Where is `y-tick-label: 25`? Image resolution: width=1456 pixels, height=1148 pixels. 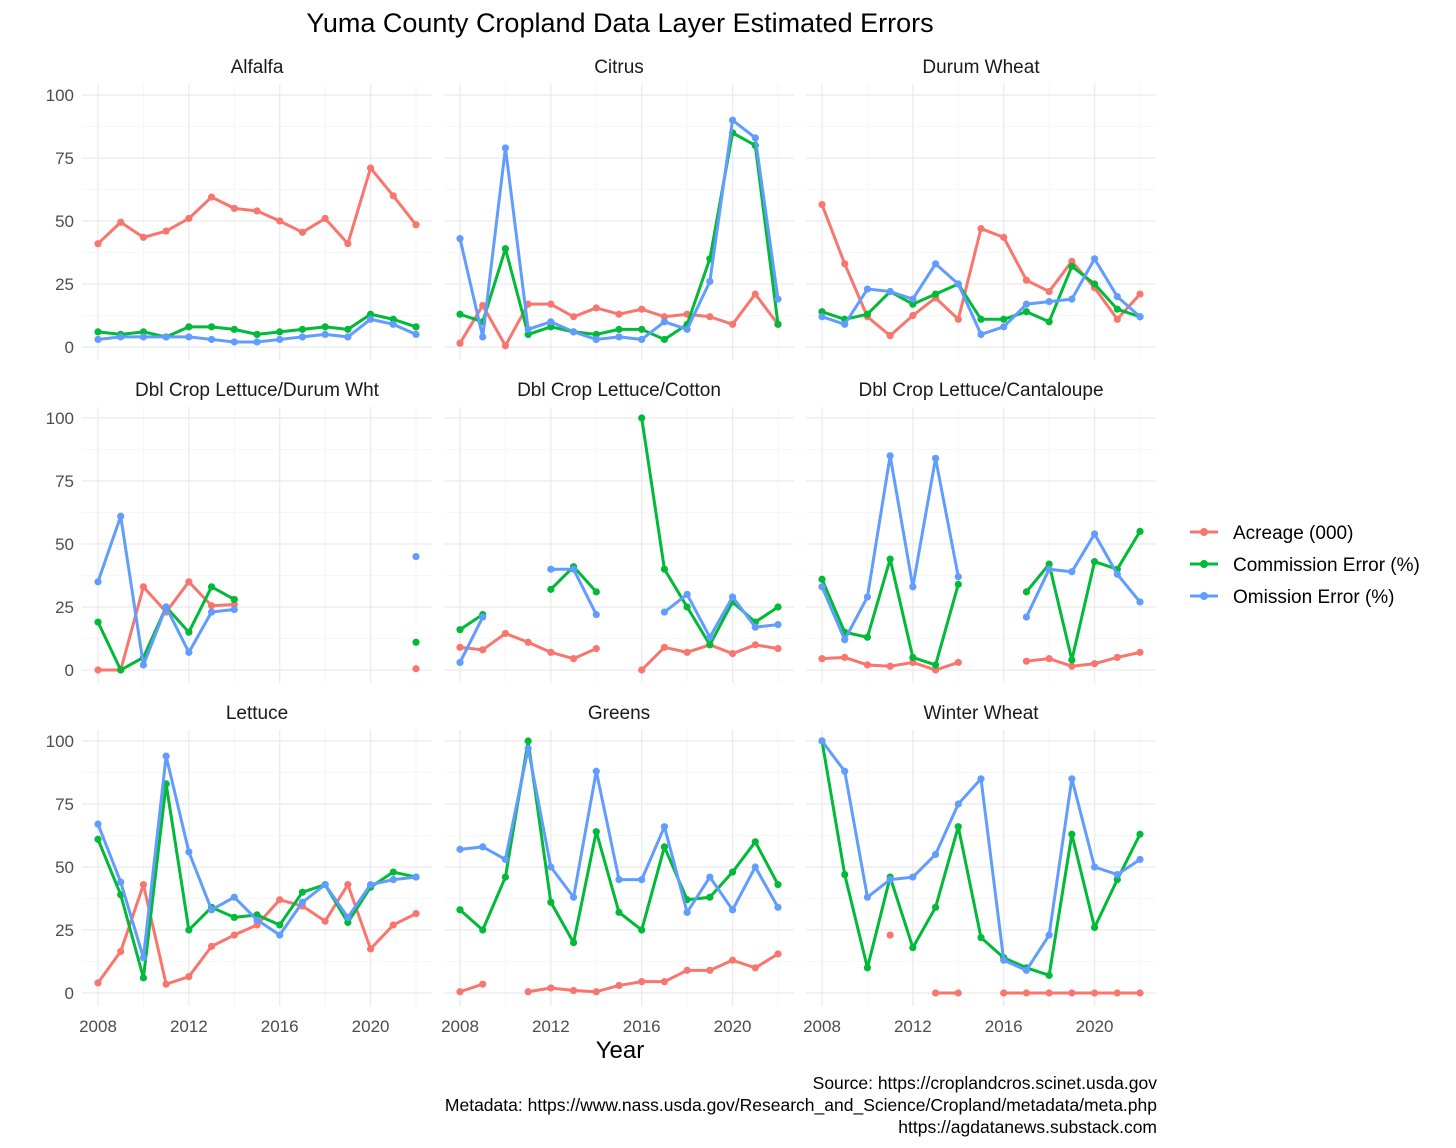 y-tick-label: 25 is located at coordinates (64, 930).